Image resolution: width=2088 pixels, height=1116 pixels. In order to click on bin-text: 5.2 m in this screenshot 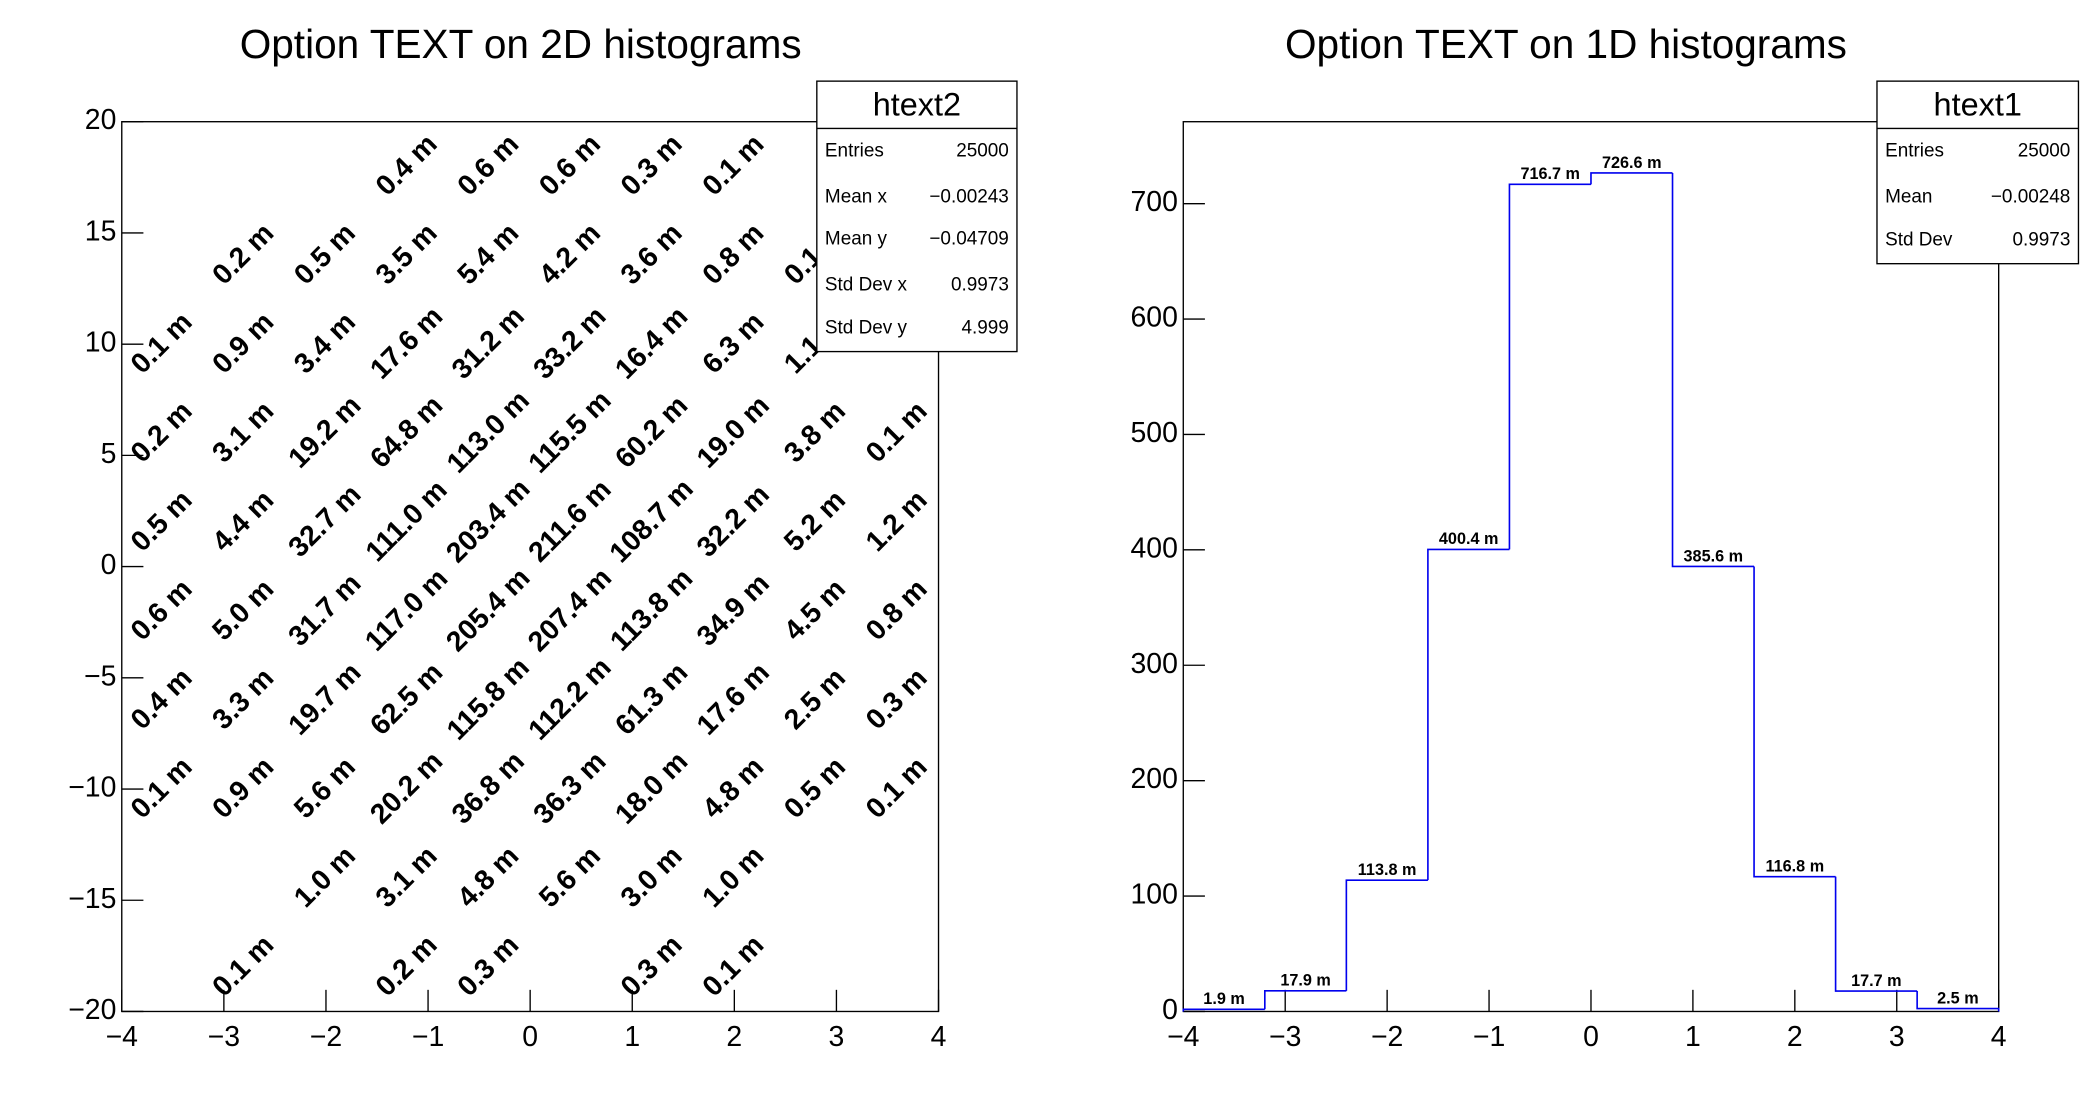, I will do `click(815, 521)`.